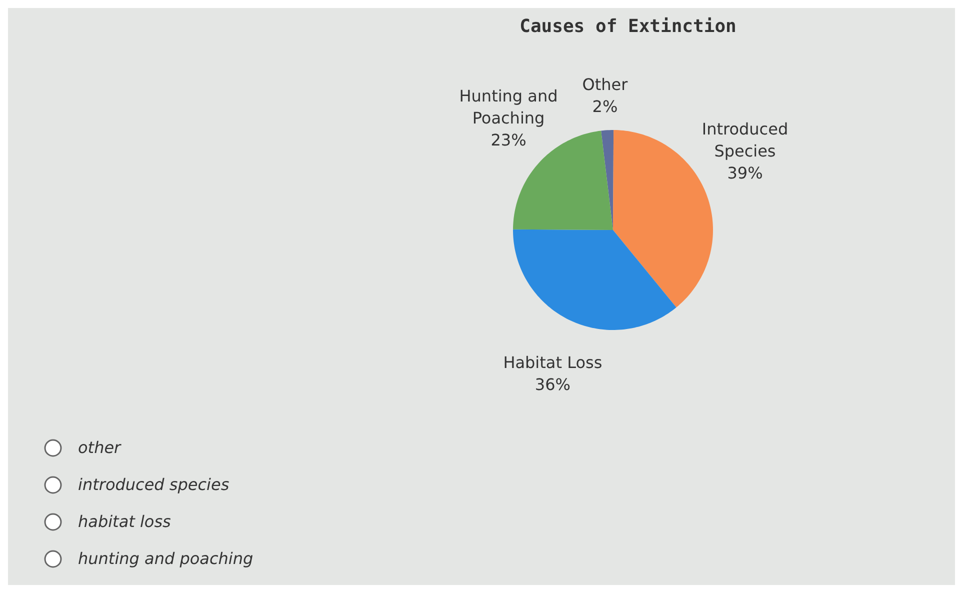 The height and width of the screenshot is (593, 963). What do you see at coordinates (628, 26) in the screenshot?
I see `chart-title: Causes of Extinction` at bounding box center [628, 26].